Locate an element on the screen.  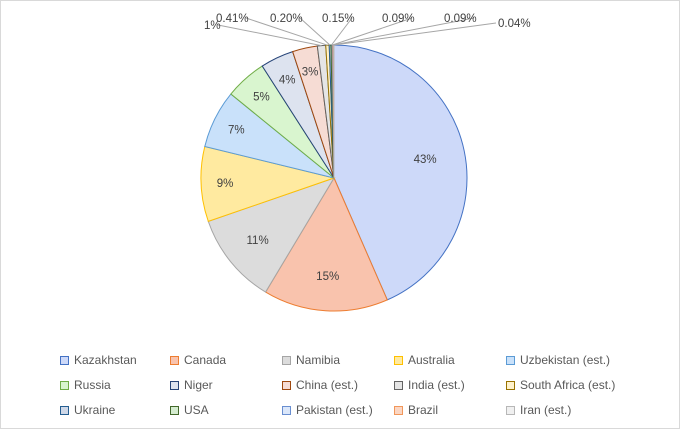
legend-label: Russia is located at coordinates (92, 385).